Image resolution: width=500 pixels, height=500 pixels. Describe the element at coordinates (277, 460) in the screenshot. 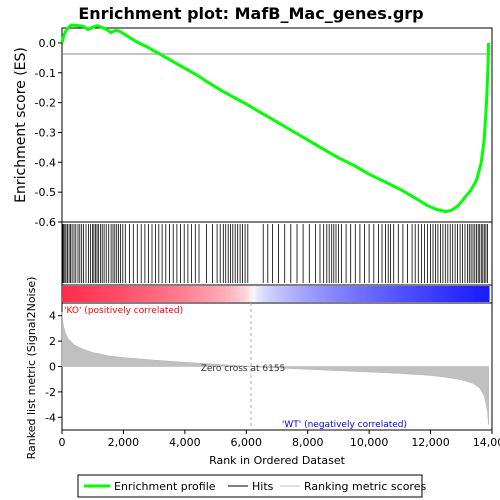

I see `x-axis-label: Rank in Ordered Dataset` at that location.